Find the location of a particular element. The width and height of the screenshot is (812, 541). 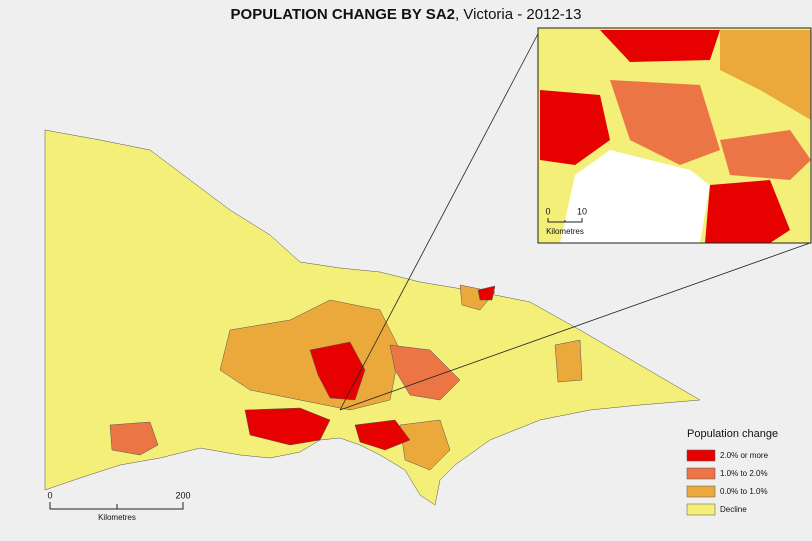

scale-unit: Kilometres is located at coordinates (117, 517).